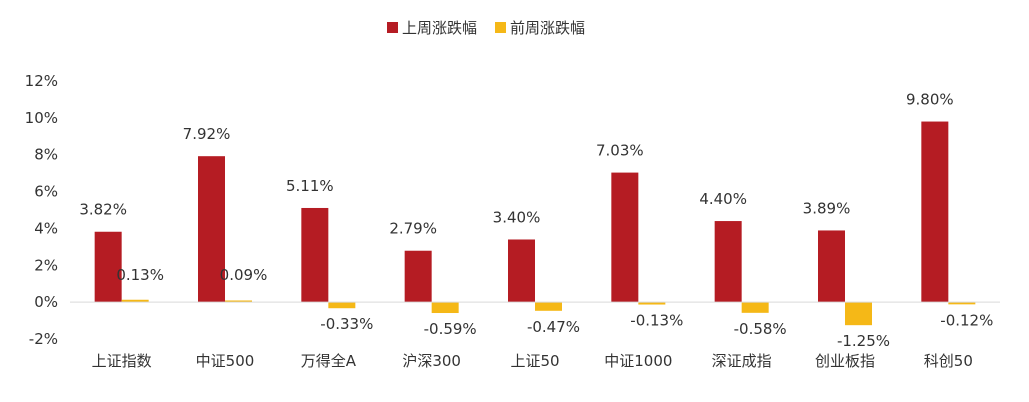  What do you see at coordinates (517, 217) in the screenshot?
I see `data-label-series1: 3.40%` at bounding box center [517, 217].